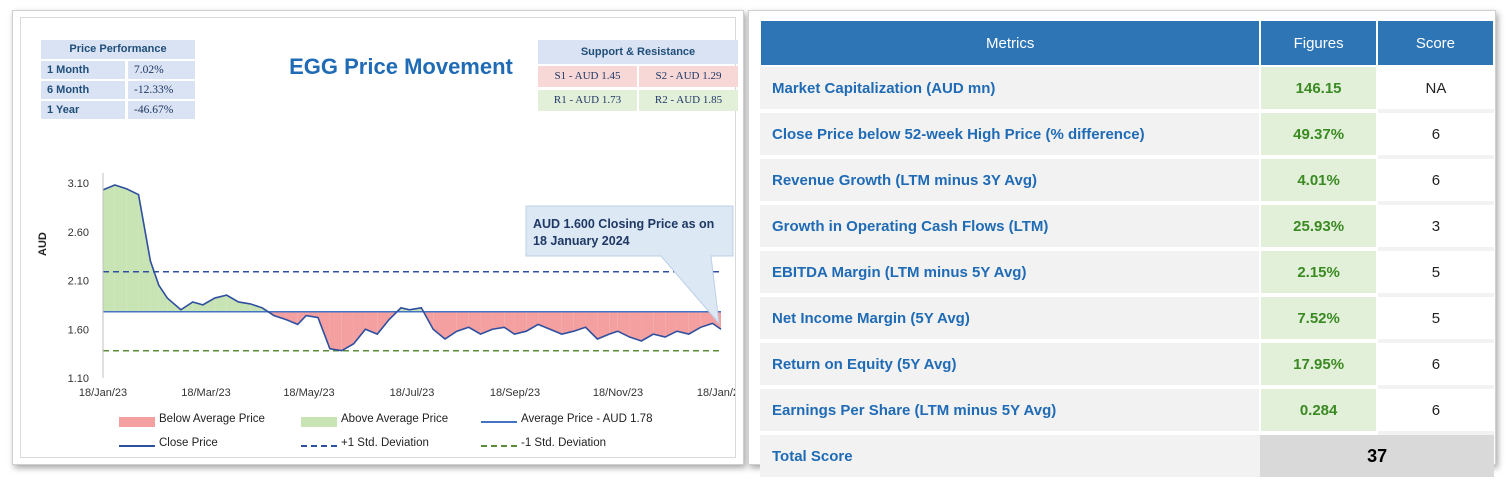  Describe the element at coordinates (1010, 89) in the screenshot. I see `metric-name: Market Capitalization (AUD mn)` at that location.